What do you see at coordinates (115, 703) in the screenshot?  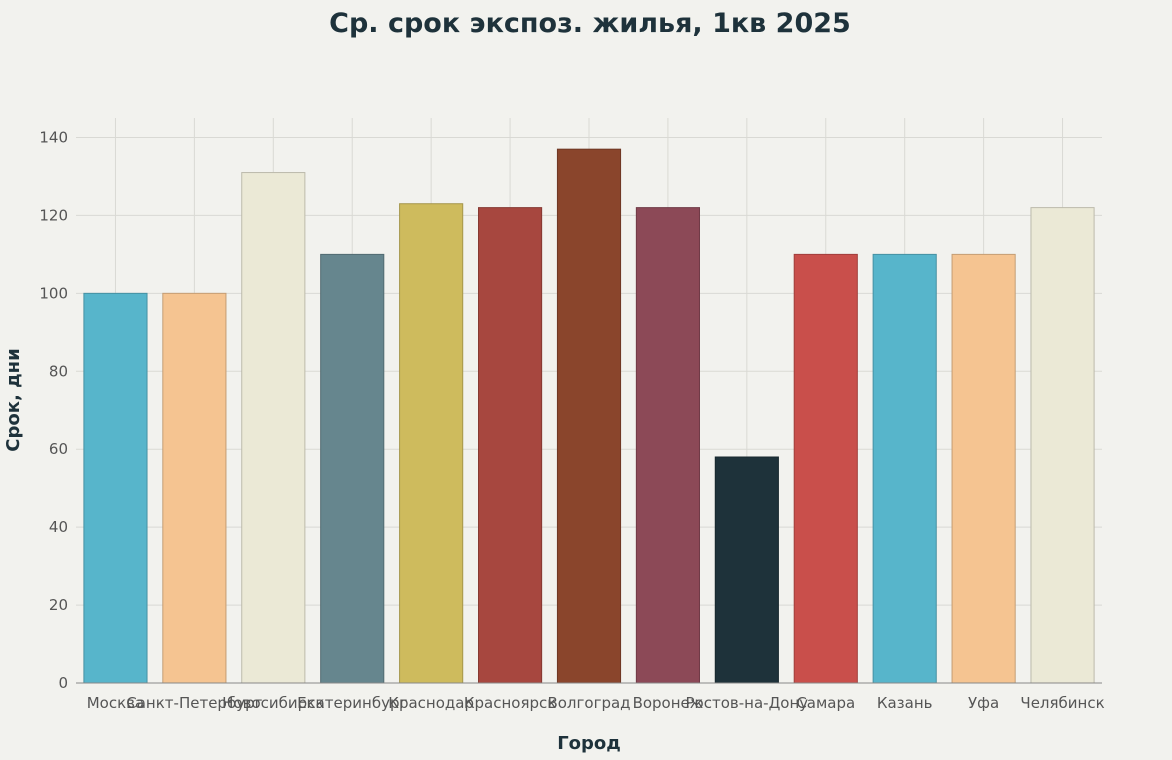 I see `x-tick-label: Москва` at bounding box center [115, 703].